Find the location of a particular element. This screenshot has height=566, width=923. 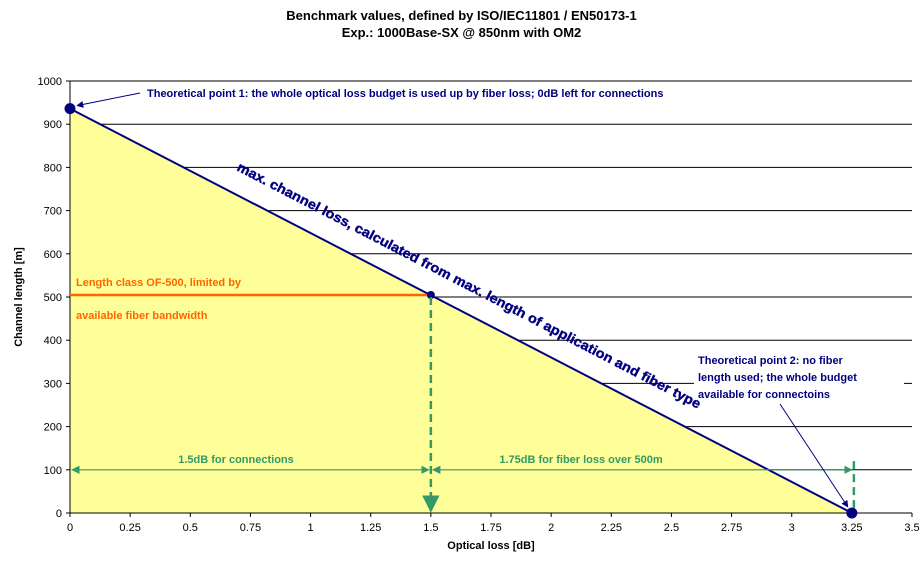

y-tick-label: 400 is located at coordinates (53, 341).